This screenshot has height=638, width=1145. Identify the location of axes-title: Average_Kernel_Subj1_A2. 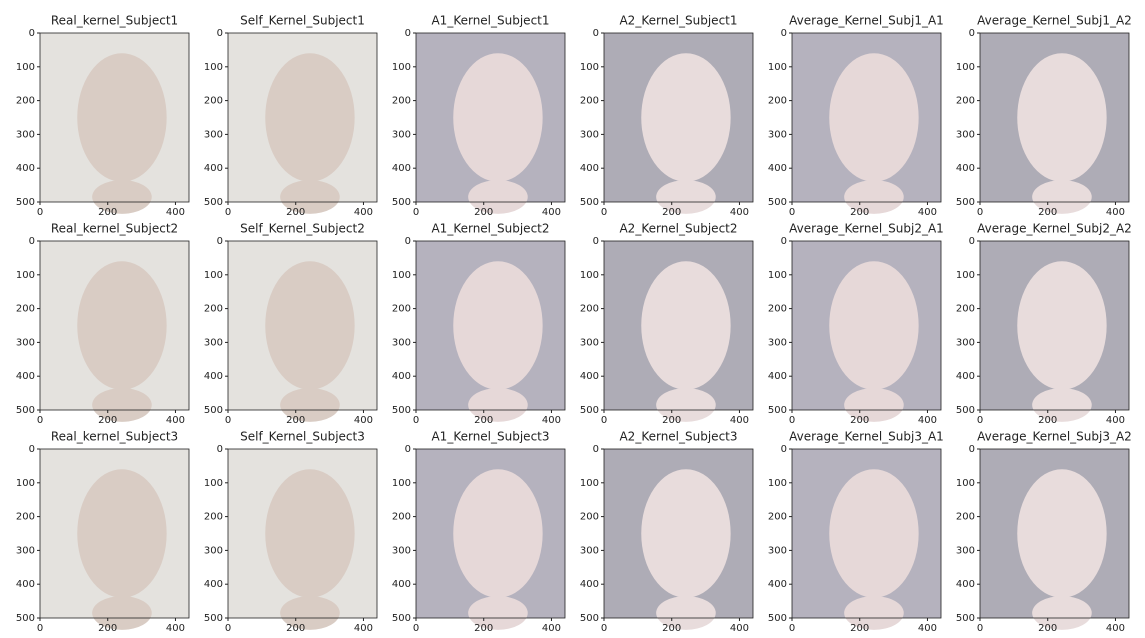
(1054, 21).